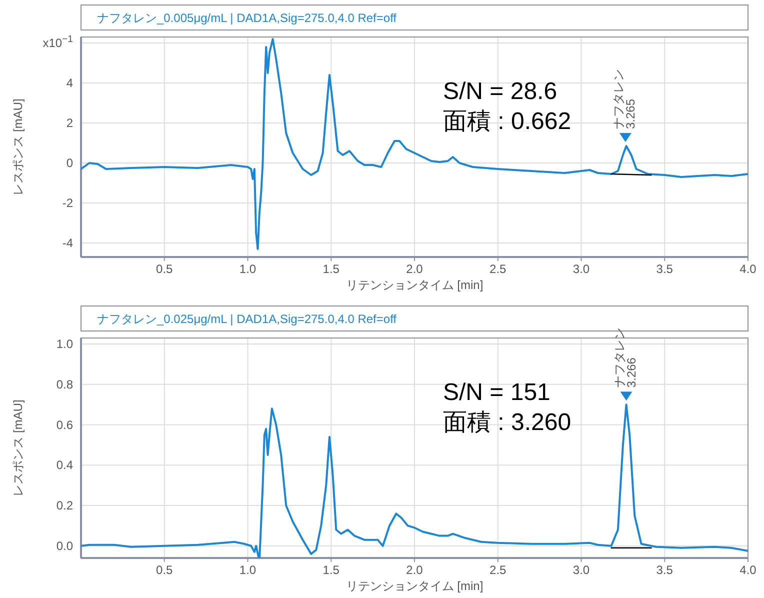 The height and width of the screenshot is (598, 764). I want to click on annotation: 面積 : 0.662, so click(507, 121).